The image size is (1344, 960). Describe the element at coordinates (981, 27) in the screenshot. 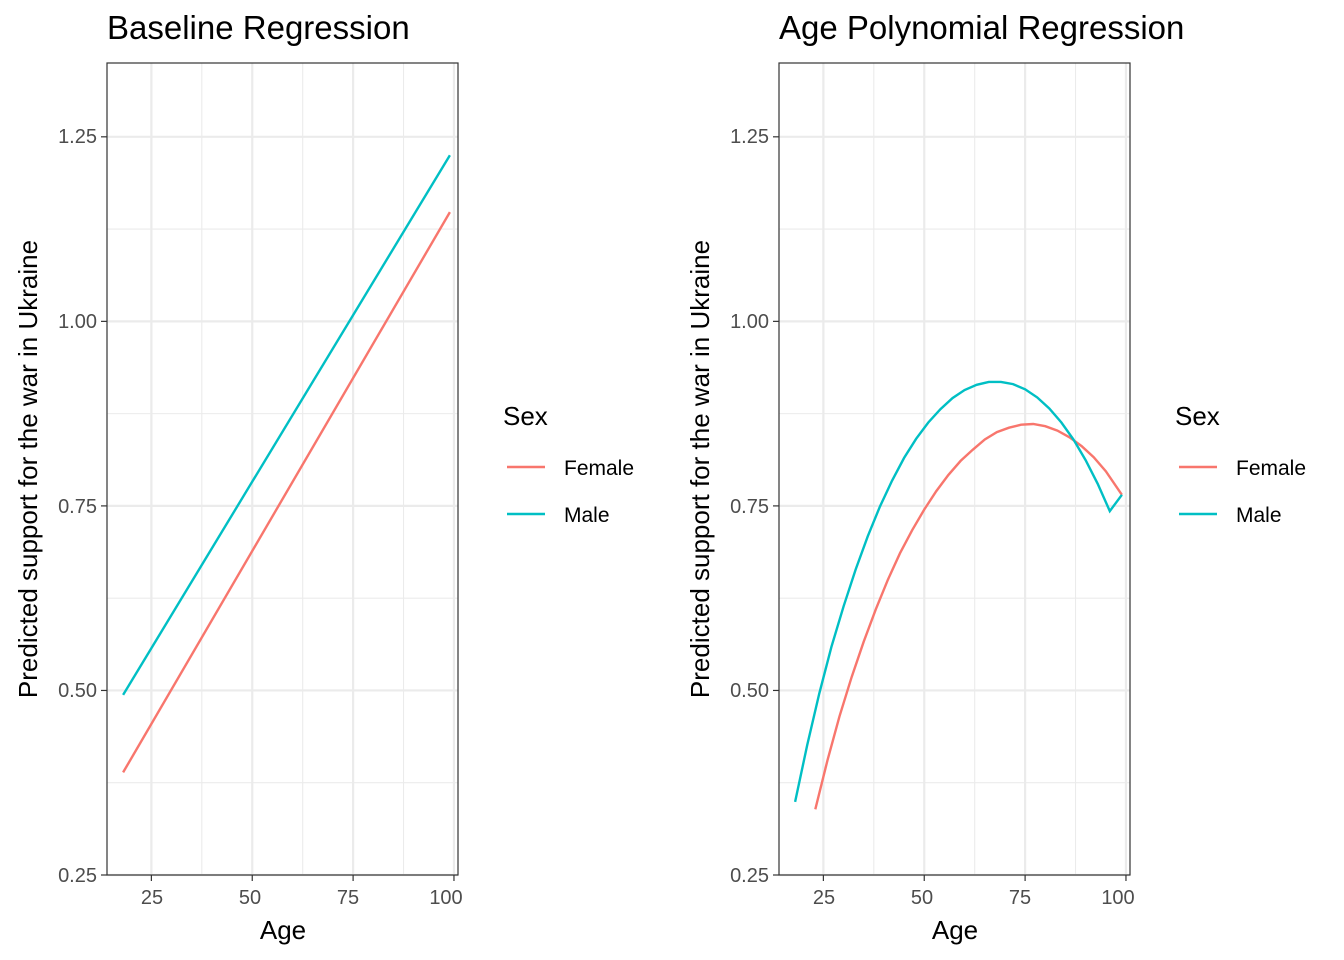

I see `chart-title: Age Polynomial Regression` at that location.